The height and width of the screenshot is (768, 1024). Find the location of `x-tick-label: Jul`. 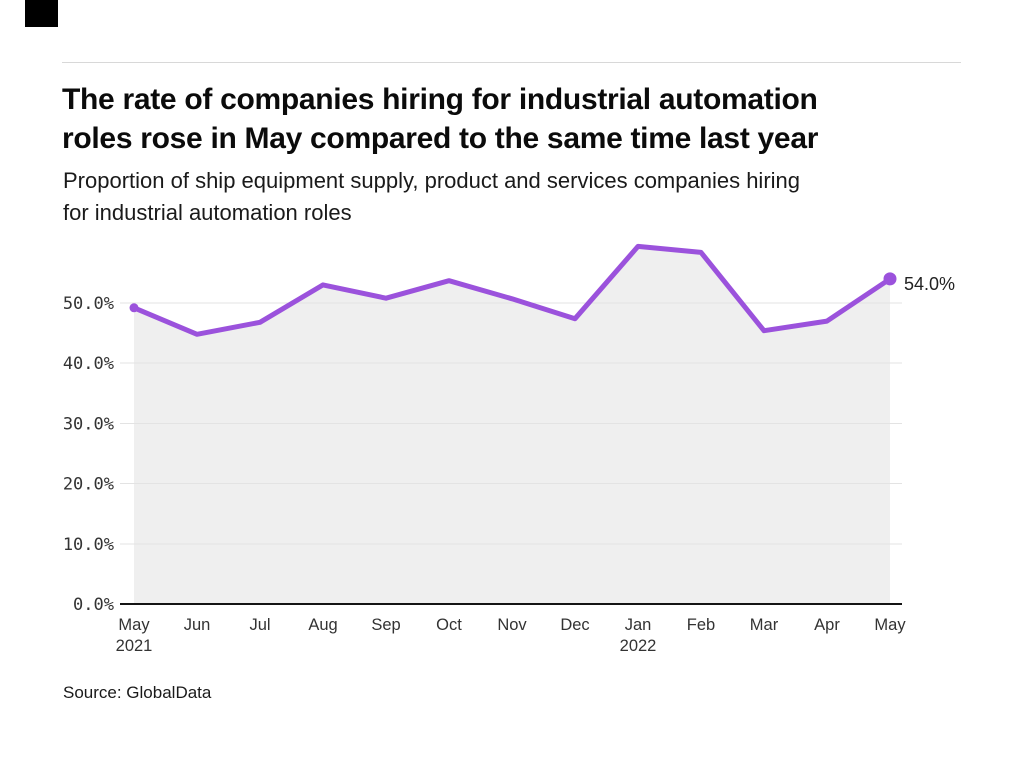

x-tick-label: Jul is located at coordinates (259, 625).